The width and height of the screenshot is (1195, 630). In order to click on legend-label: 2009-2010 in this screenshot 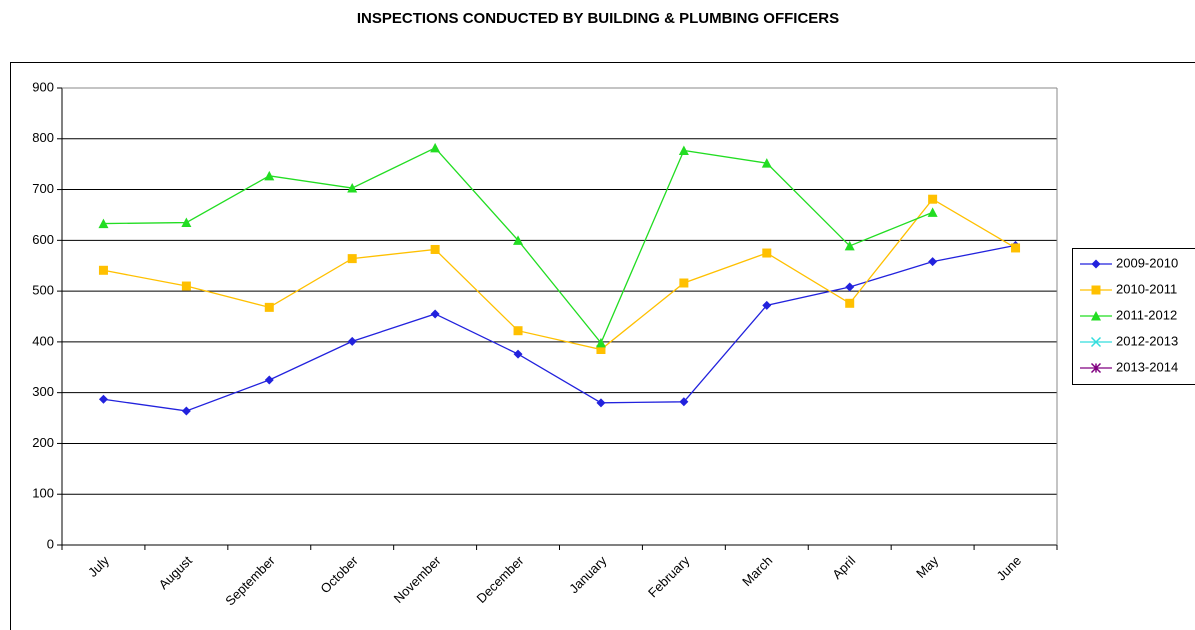, I will do `click(1147, 262)`.